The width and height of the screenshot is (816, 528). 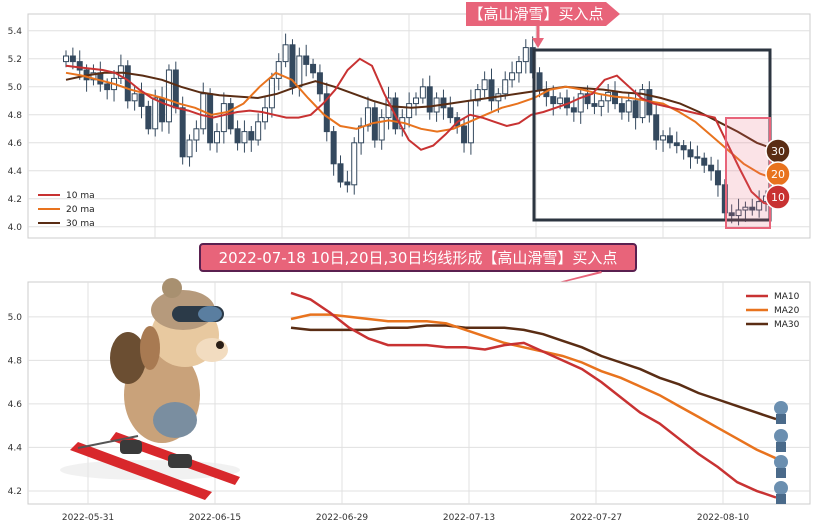 What do you see at coordinates (15, 405) in the screenshot?
I see `bottom-y-ticks: 4.2 4.4 4.6 4.8 5.0` at bounding box center [15, 405].